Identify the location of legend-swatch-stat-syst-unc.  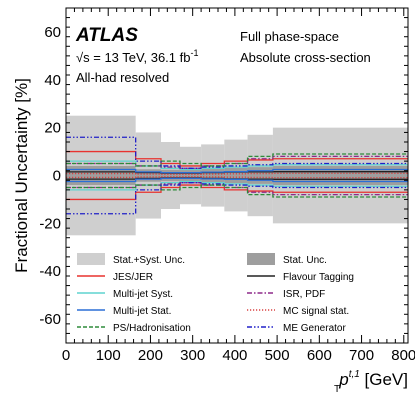
(91, 259).